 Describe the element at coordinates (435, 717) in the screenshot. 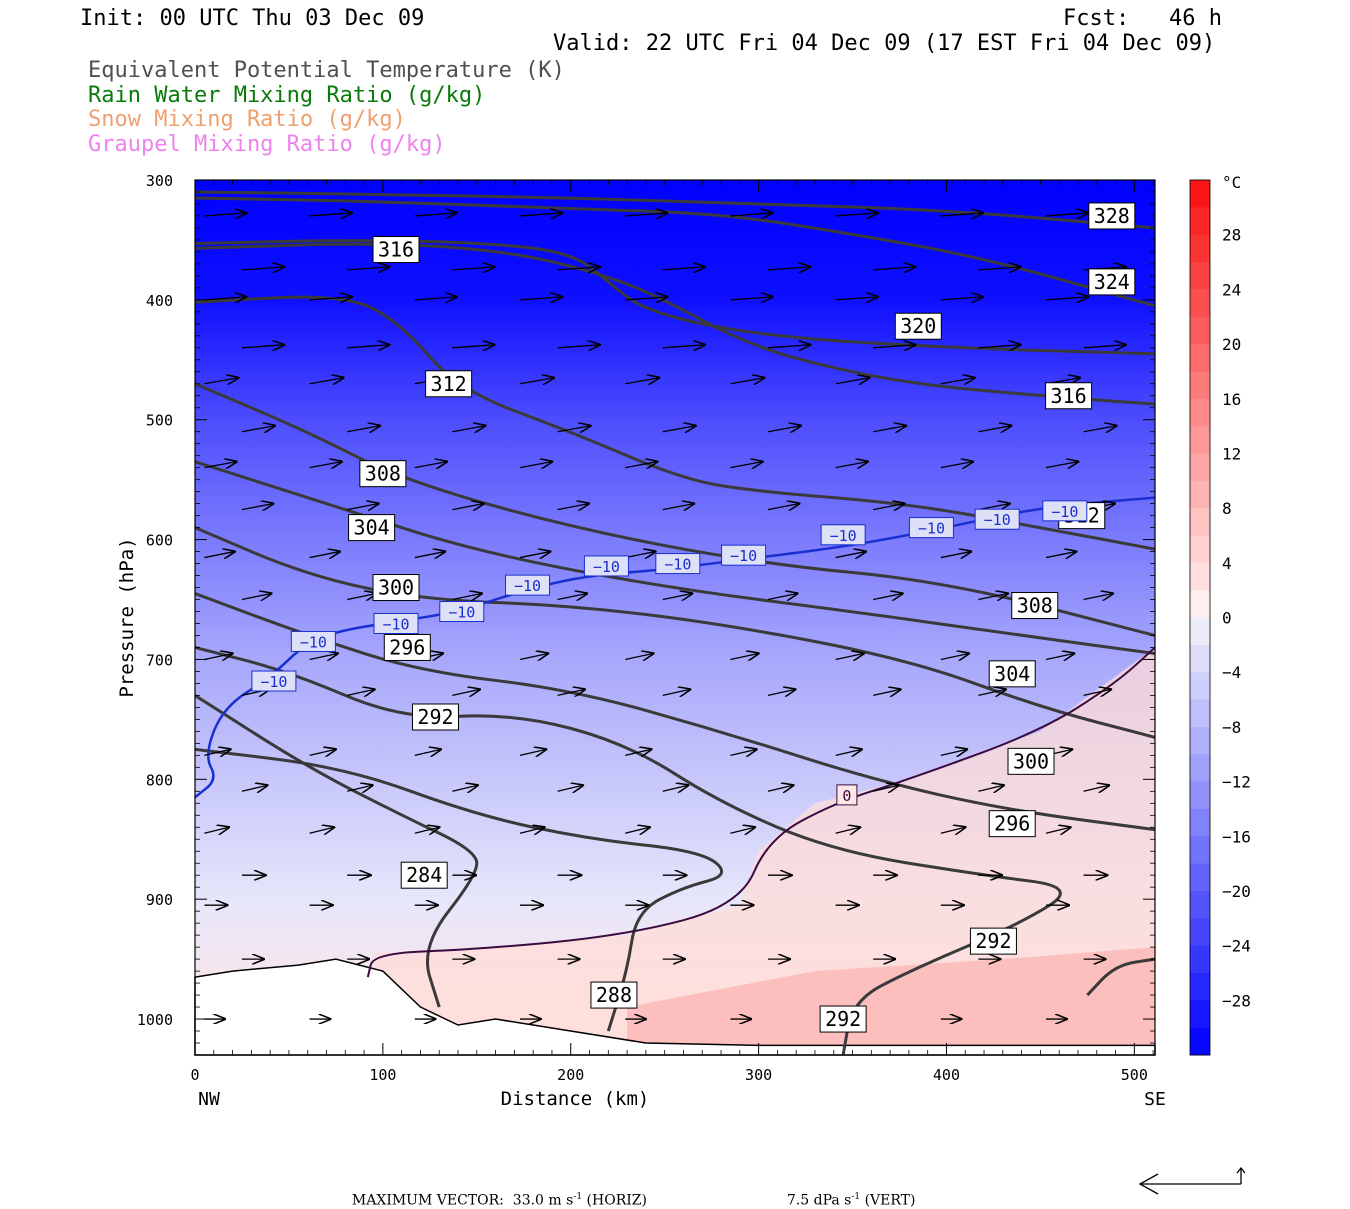

I see `label-text: 292` at that location.